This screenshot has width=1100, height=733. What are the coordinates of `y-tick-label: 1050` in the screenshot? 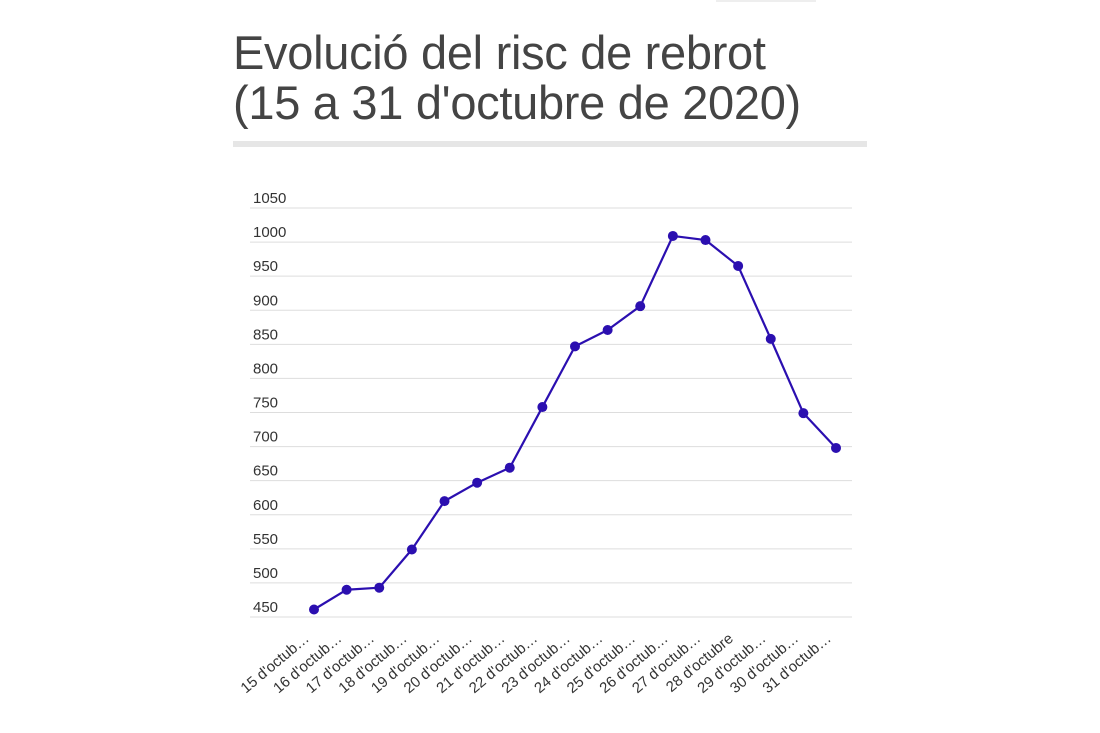 It's located at (269, 198).